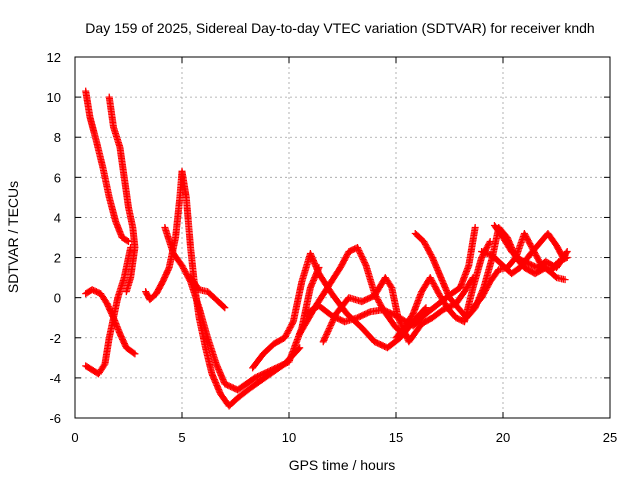 The image size is (640, 480). I want to click on y-tick-label-8: 8, so click(57, 137).